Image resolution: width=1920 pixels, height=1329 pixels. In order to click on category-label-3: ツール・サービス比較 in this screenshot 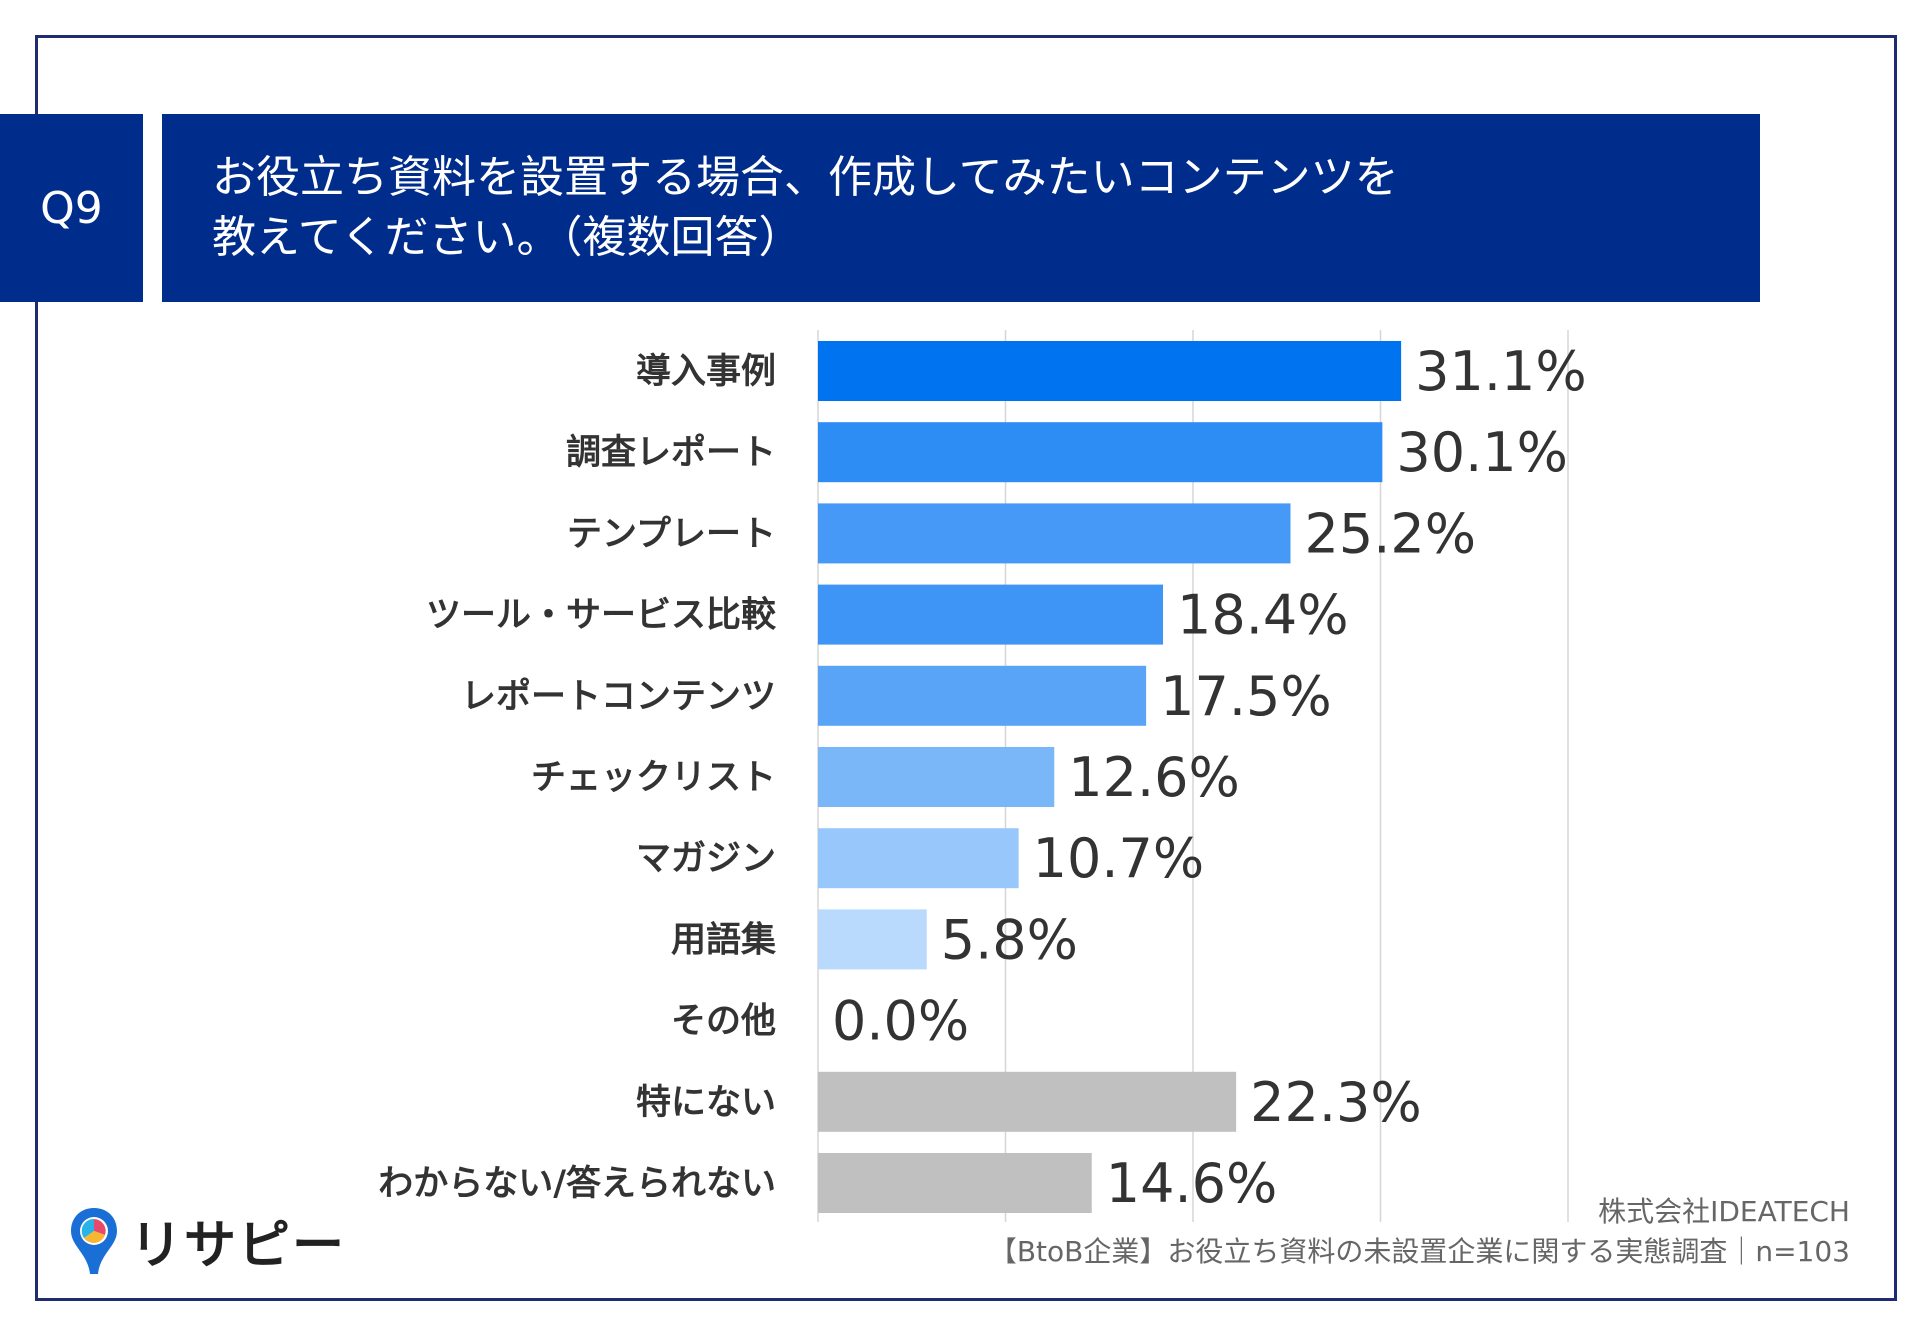, I will do `click(601, 616)`.